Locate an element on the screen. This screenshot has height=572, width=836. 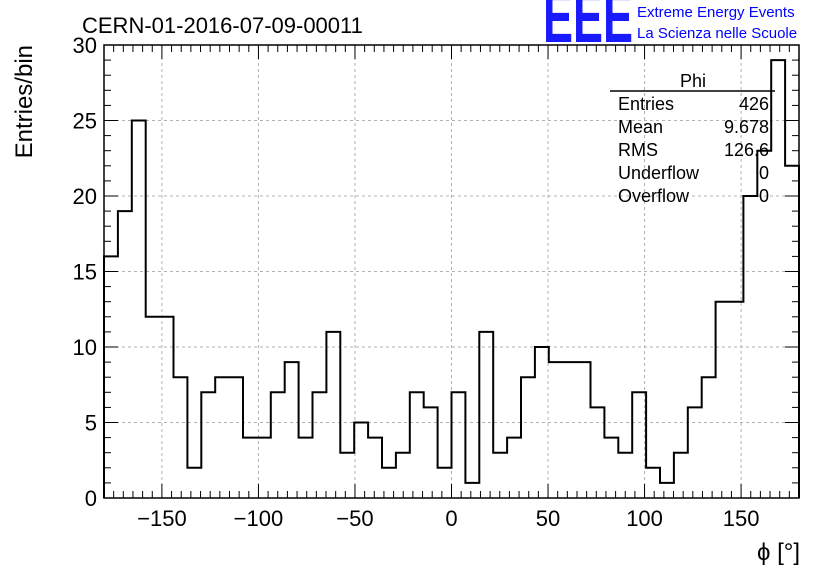
logo-line-2: La Scienza nelle Scuole is located at coordinates (717, 33).